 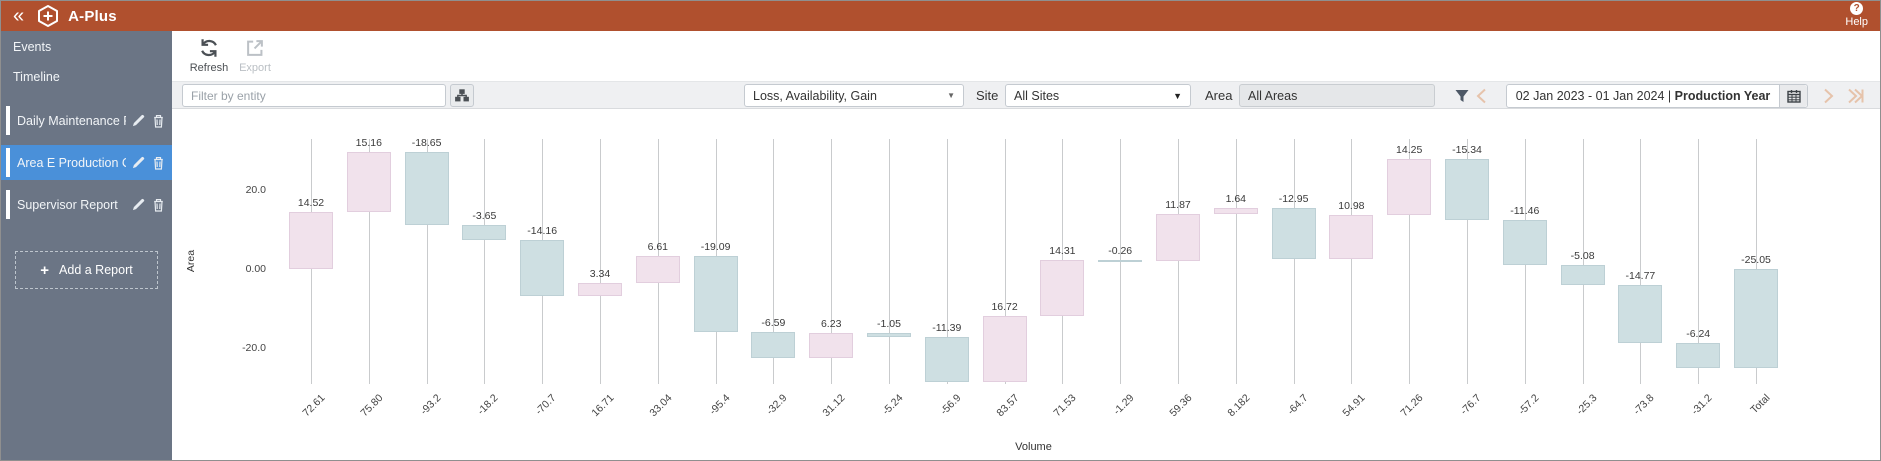 What do you see at coordinates (19, 16) in the screenshot?
I see `collapse-sidebar-icon: «` at bounding box center [19, 16].